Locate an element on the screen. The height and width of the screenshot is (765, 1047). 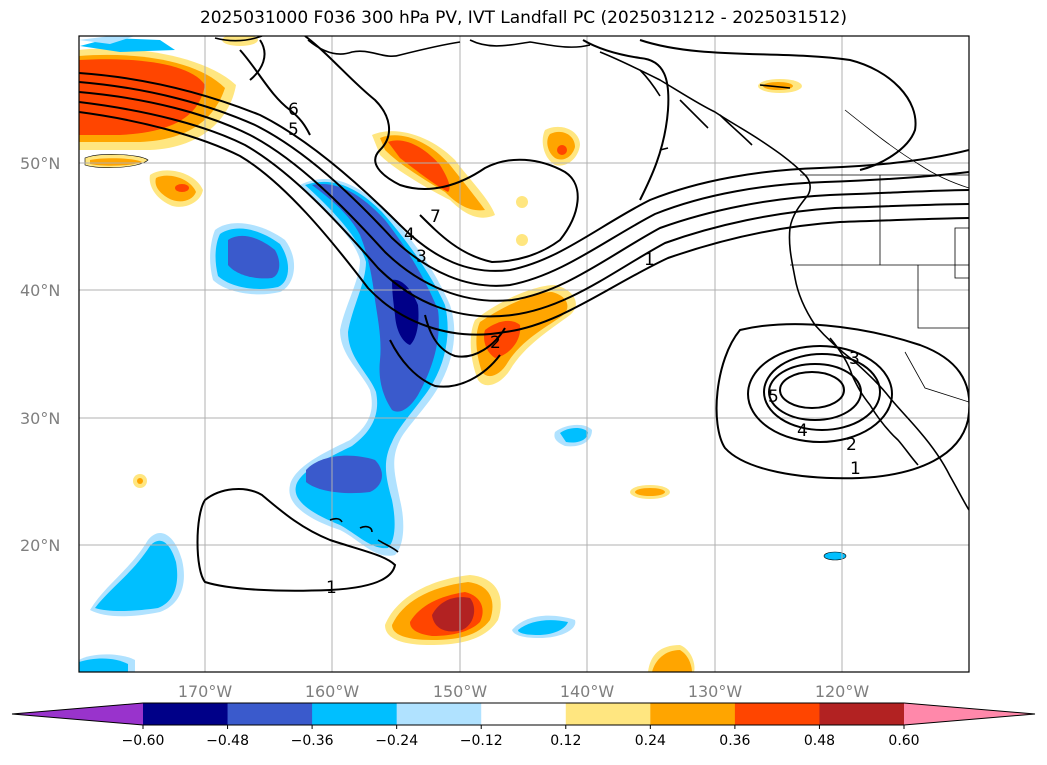
contour-label-2: 2 is located at coordinates (495, 343).